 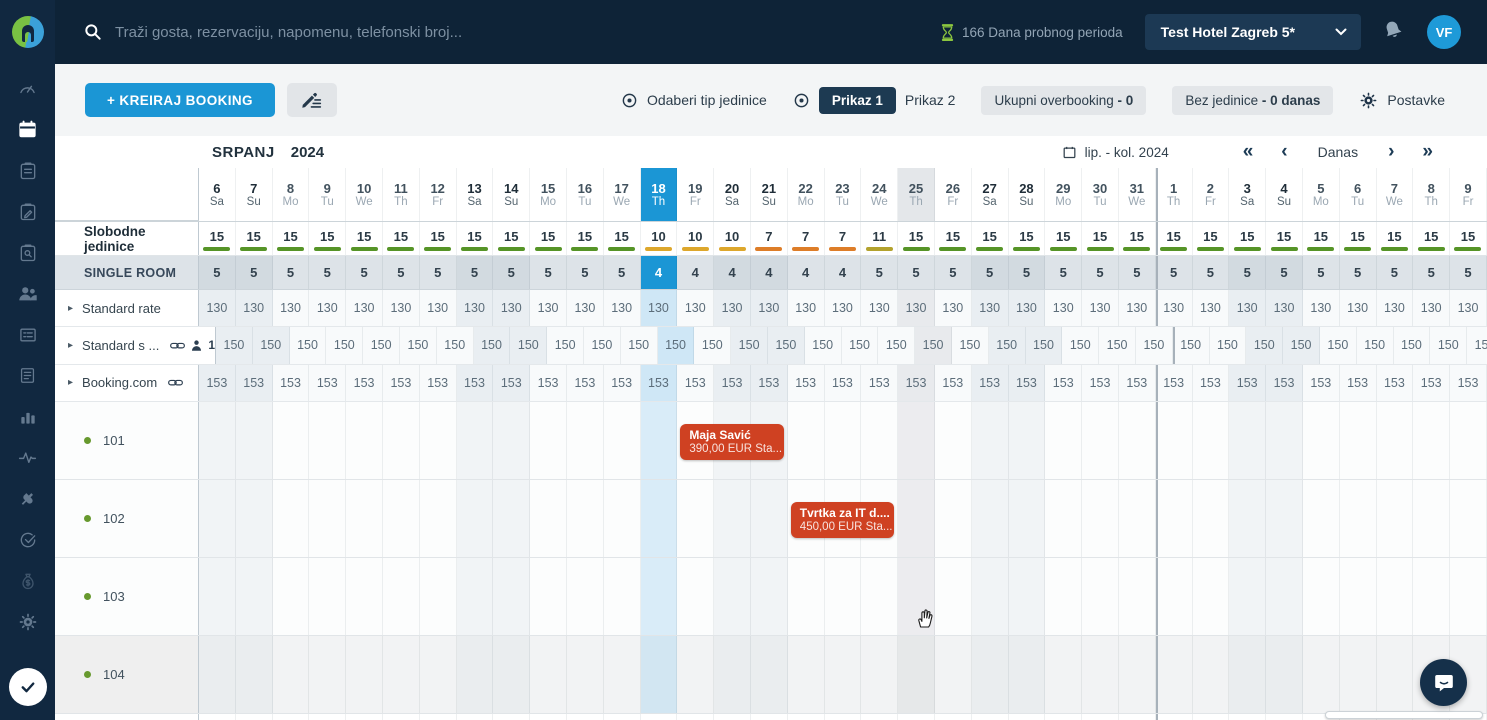 What do you see at coordinates (254, 194) in the screenshot?
I see `day-header-cell: 7 Su` at bounding box center [254, 194].